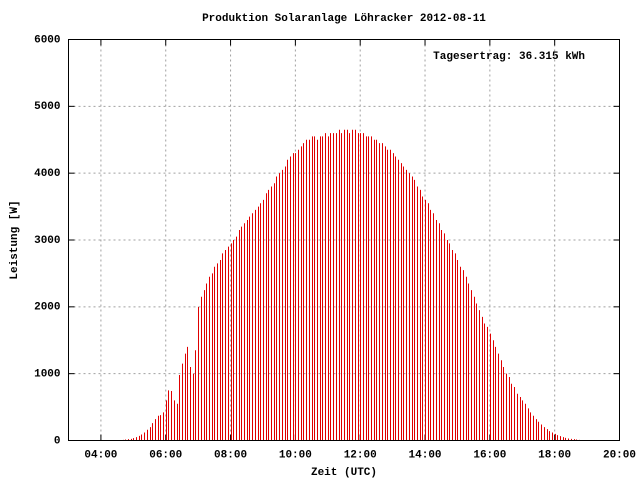 This screenshot has height=480, width=640. Describe the element at coordinates (47, 241) in the screenshot. I see `y-tick-label: 3000` at that location.